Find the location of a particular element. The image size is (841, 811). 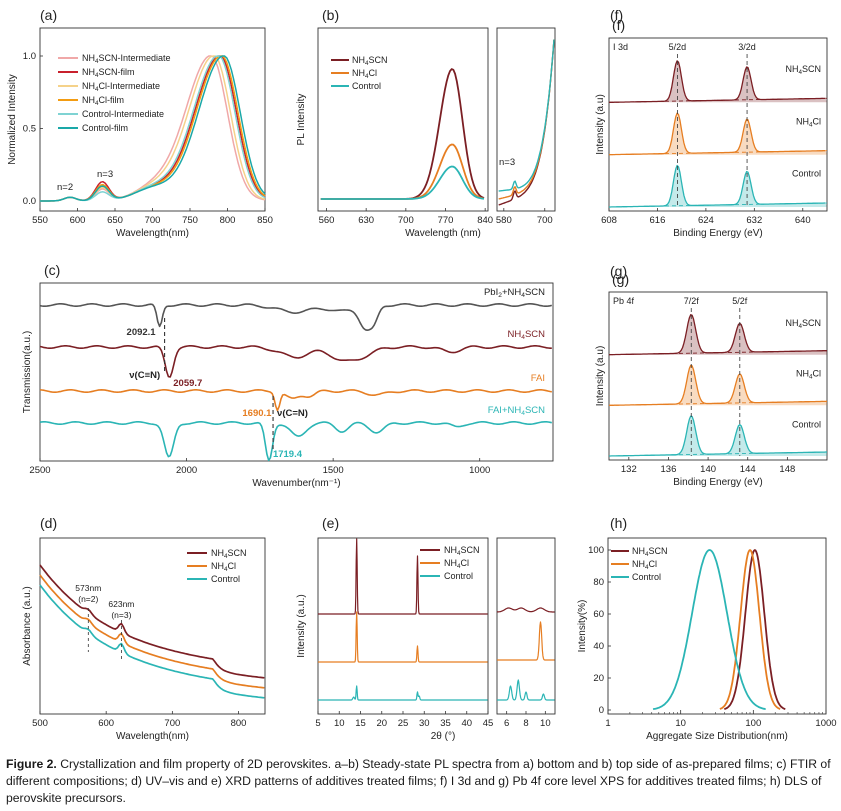

series-label: NH4SCN is located at coordinates (803, 324).